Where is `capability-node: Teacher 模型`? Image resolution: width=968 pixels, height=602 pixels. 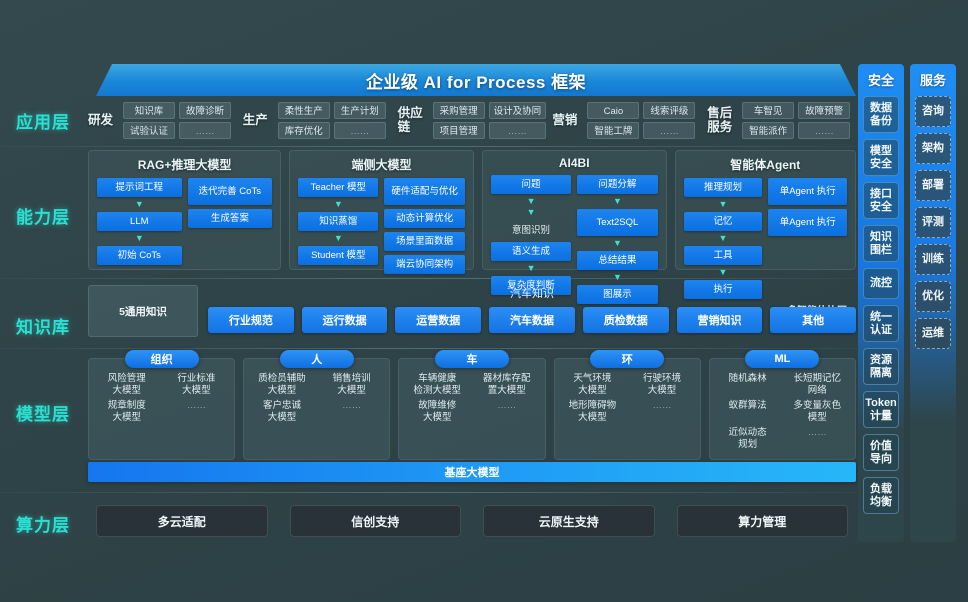
capability-node: Teacher 模型 is located at coordinates (338, 187).